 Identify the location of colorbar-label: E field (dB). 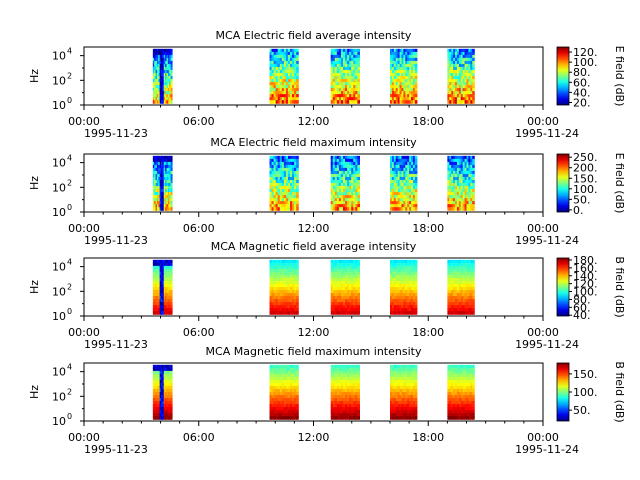
(619, 76).